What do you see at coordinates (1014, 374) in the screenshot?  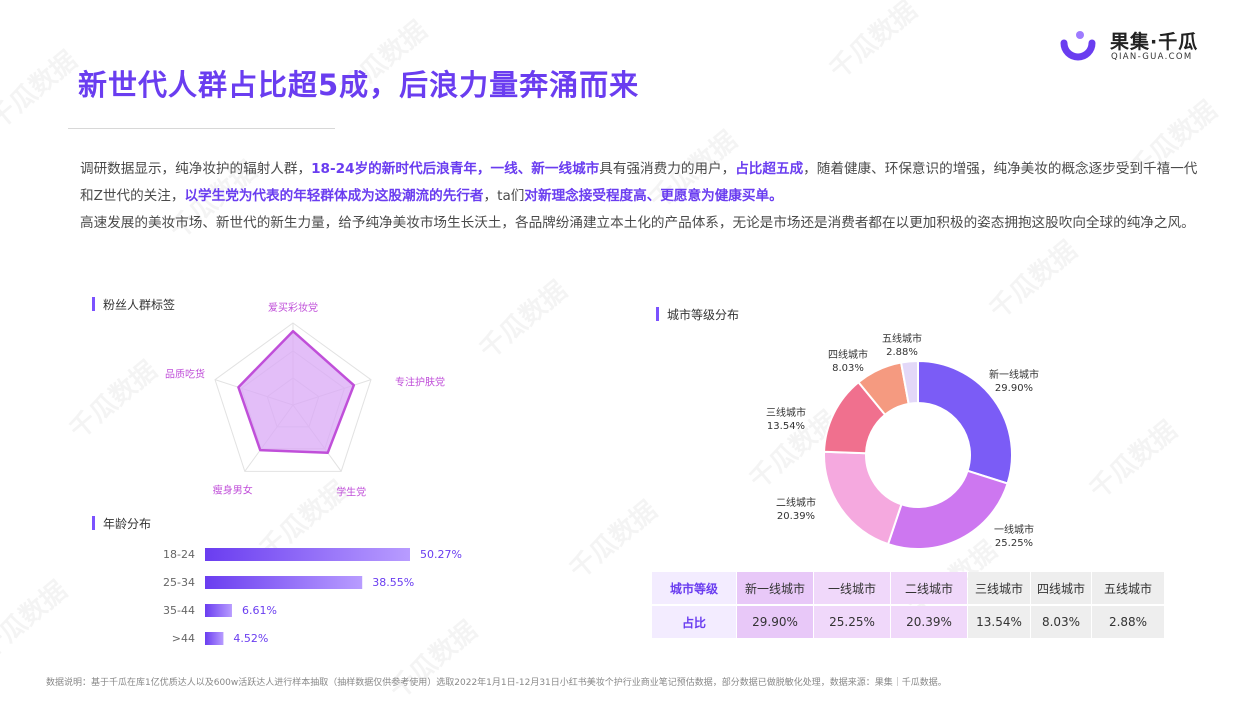 I see `donut-category-label: 新一线城市` at bounding box center [1014, 374].